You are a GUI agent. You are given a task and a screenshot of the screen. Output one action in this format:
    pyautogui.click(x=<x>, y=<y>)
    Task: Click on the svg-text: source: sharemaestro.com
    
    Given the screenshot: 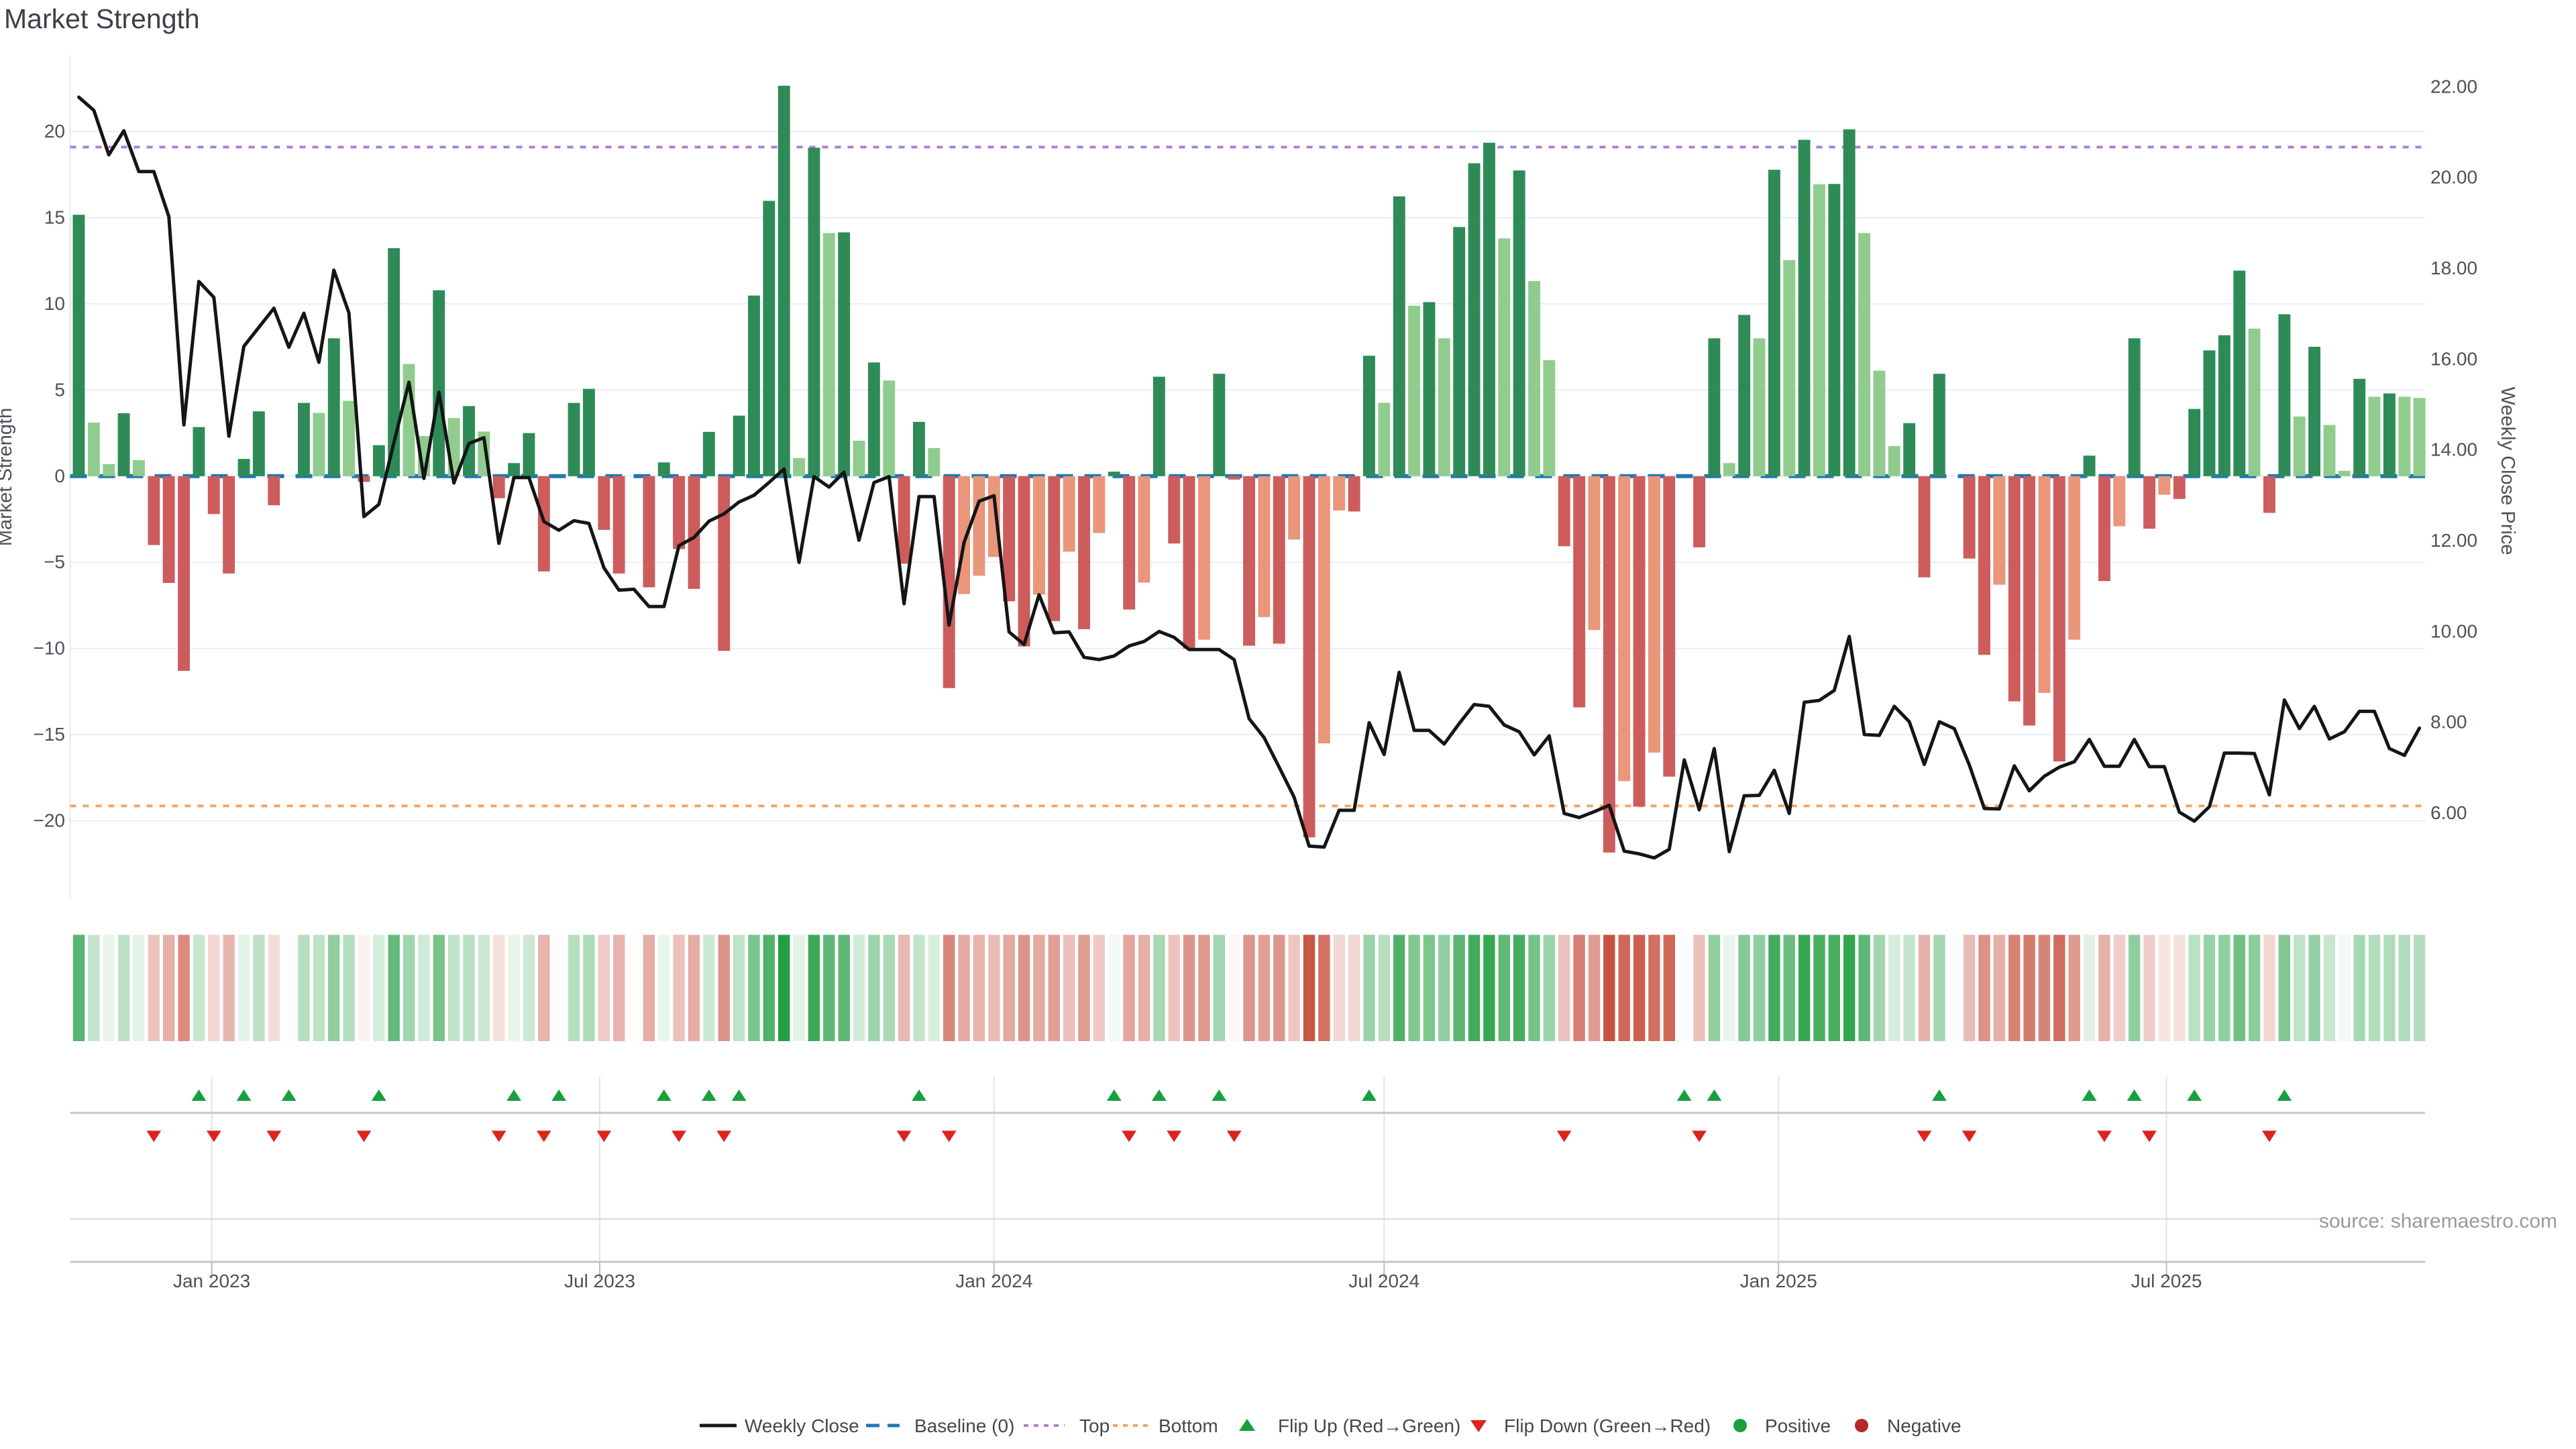 What is the action you would take?
    pyautogui.click(x=2438, y=1221)
    